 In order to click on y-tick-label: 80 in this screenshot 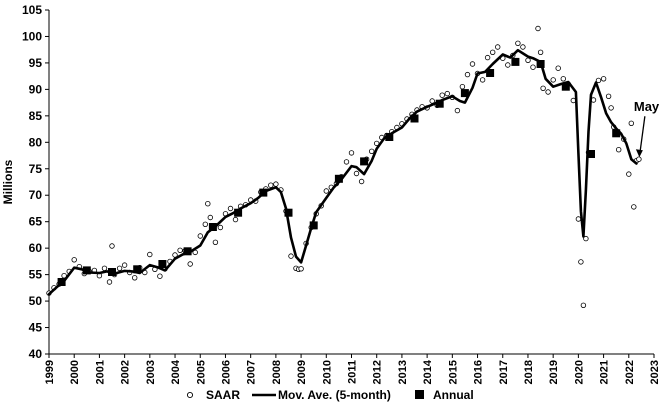, I will do `click(36, 142)`.